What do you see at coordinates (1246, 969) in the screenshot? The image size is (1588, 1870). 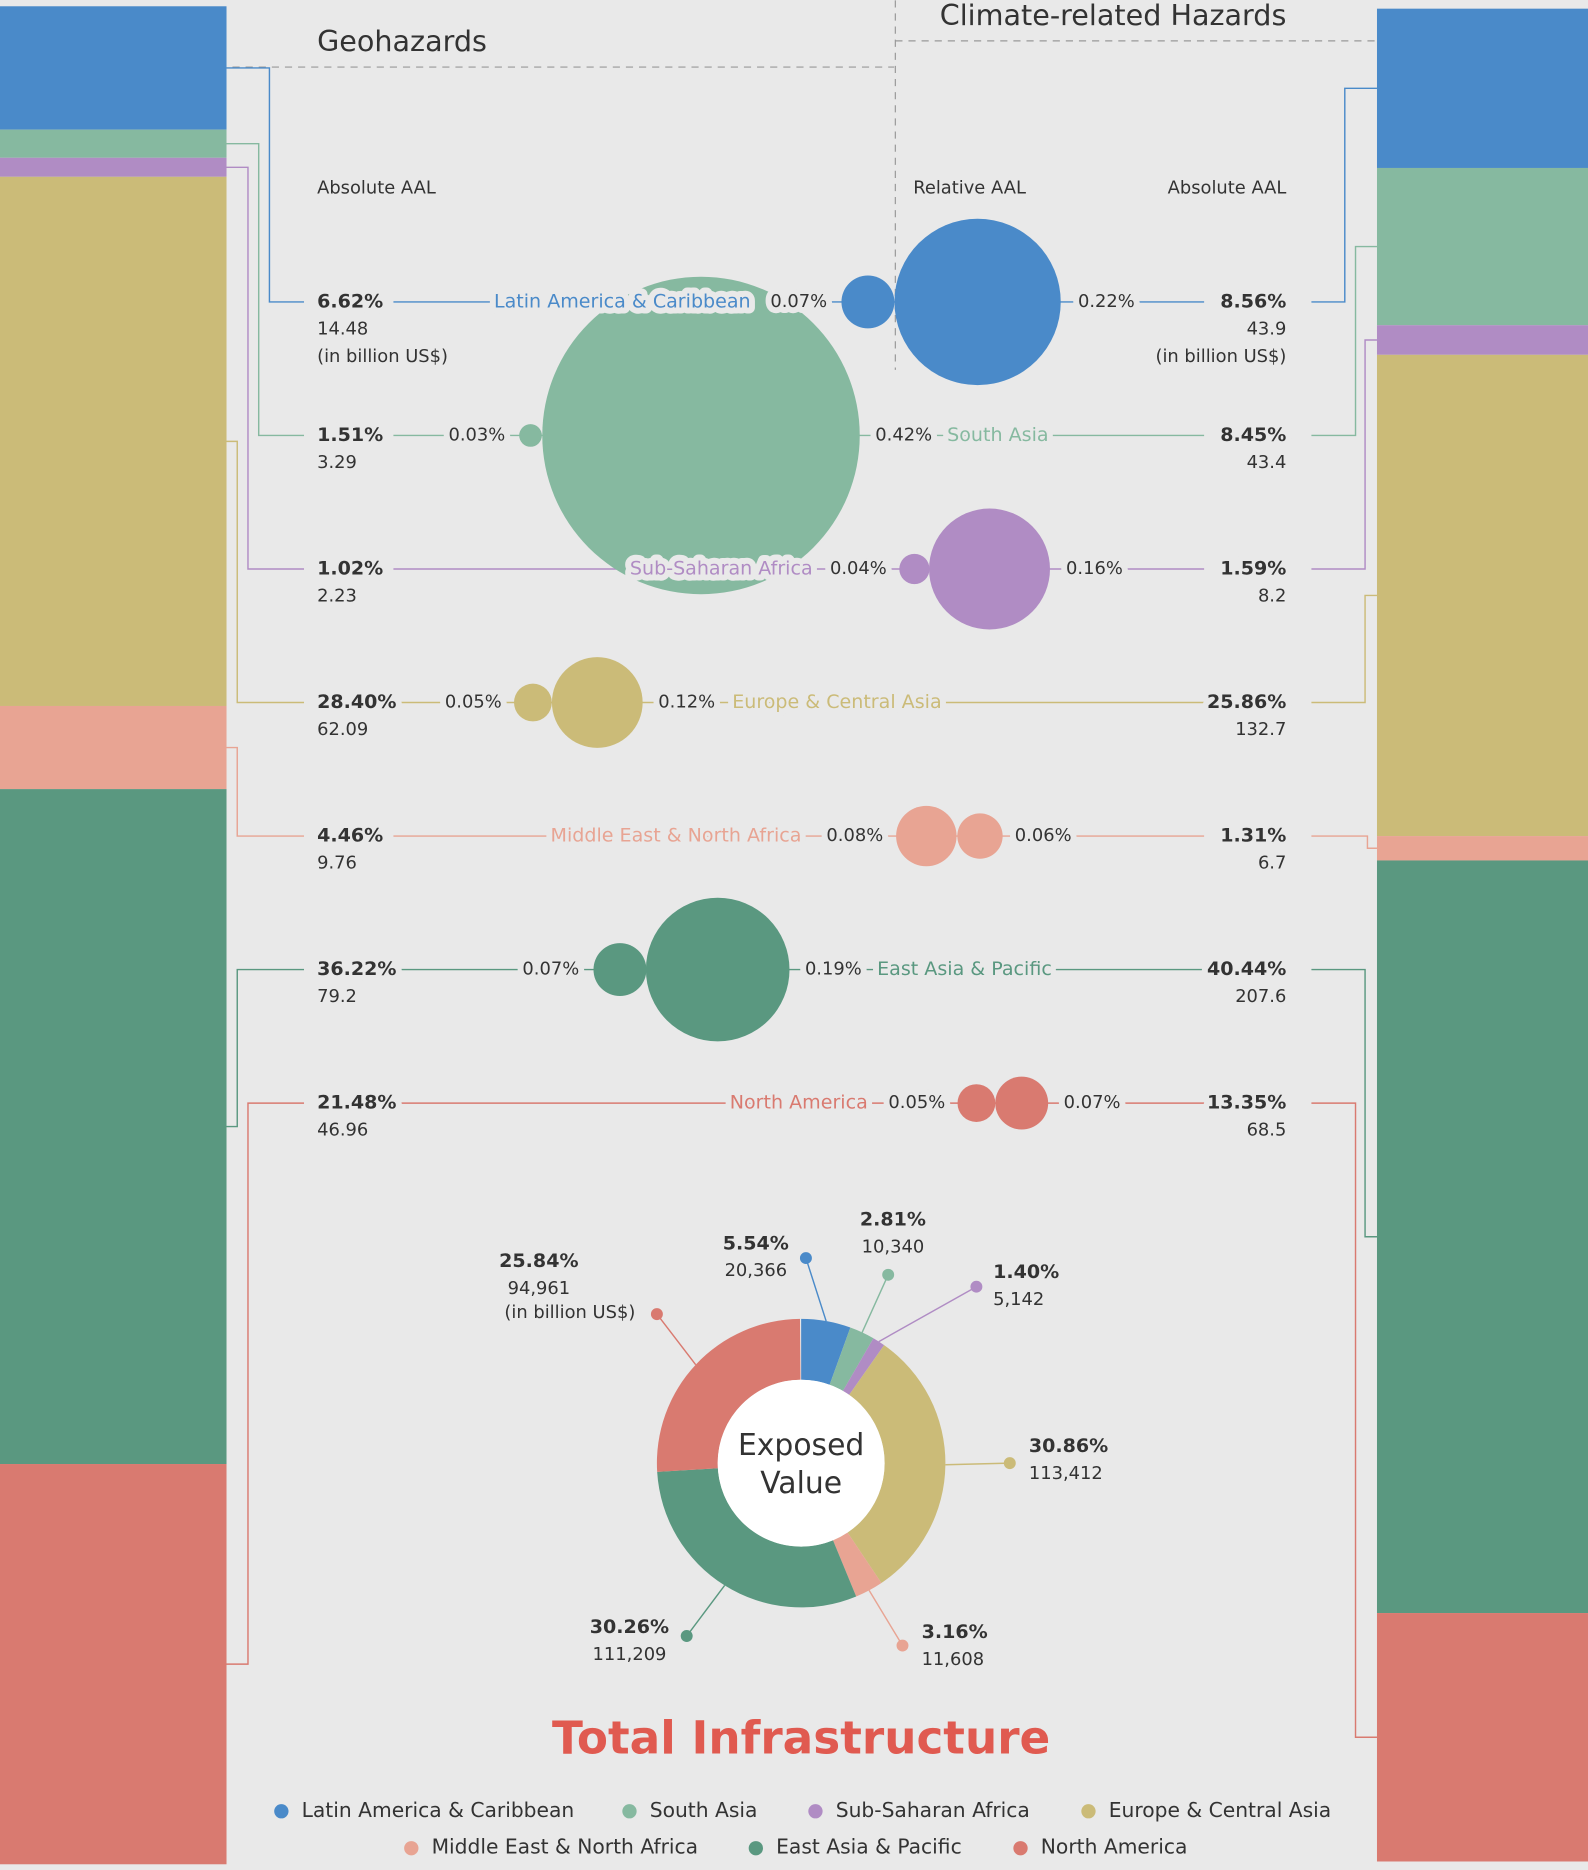 I see `share-label: 40.44%` at bounding box center [1246, 969].